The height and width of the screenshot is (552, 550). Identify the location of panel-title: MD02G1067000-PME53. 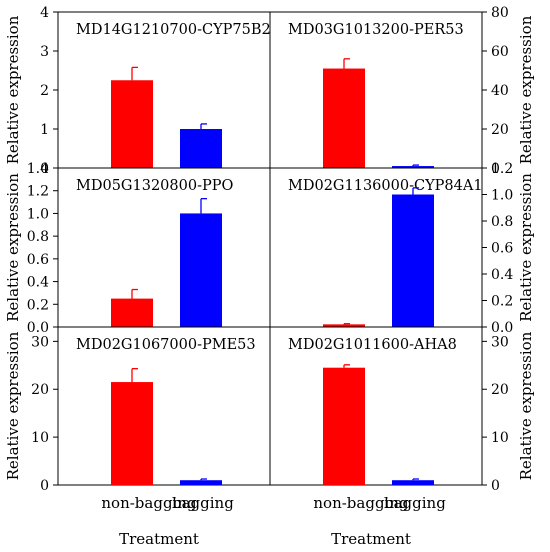
(166, 345).